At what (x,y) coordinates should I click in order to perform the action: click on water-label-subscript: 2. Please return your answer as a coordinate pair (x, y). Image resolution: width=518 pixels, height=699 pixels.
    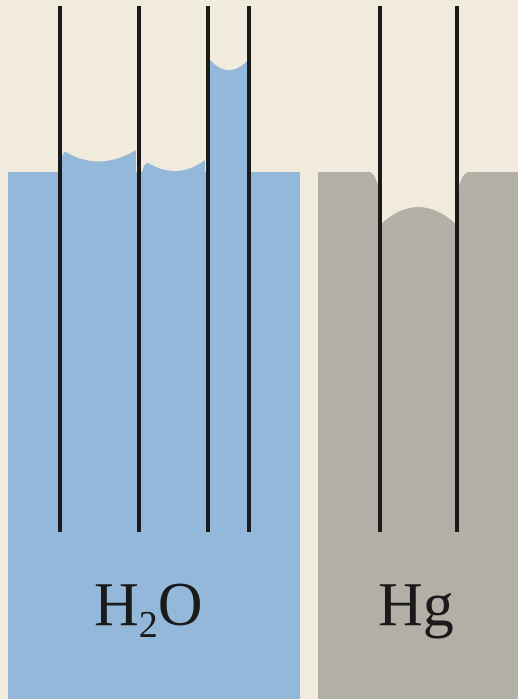
    Looking at the image, I should click on (148, 625).